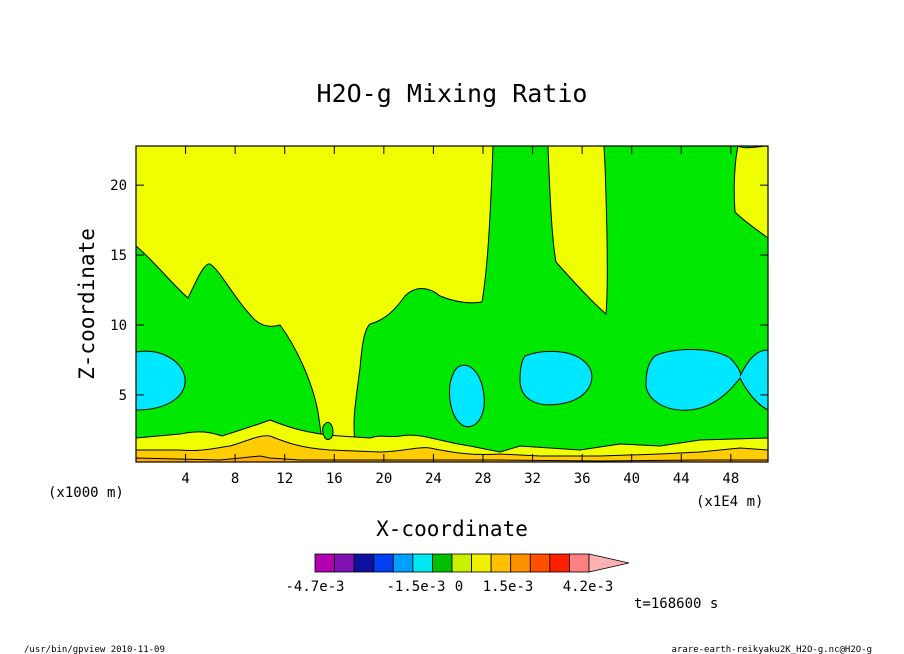 The width and height of the screenshot is (904, 654). Describe the element at coordinates (772, 649) in the screenshot. I see `footer-right: arare-earth-reikyaku2K_H2O-g.nc@H2O-g` at that location.